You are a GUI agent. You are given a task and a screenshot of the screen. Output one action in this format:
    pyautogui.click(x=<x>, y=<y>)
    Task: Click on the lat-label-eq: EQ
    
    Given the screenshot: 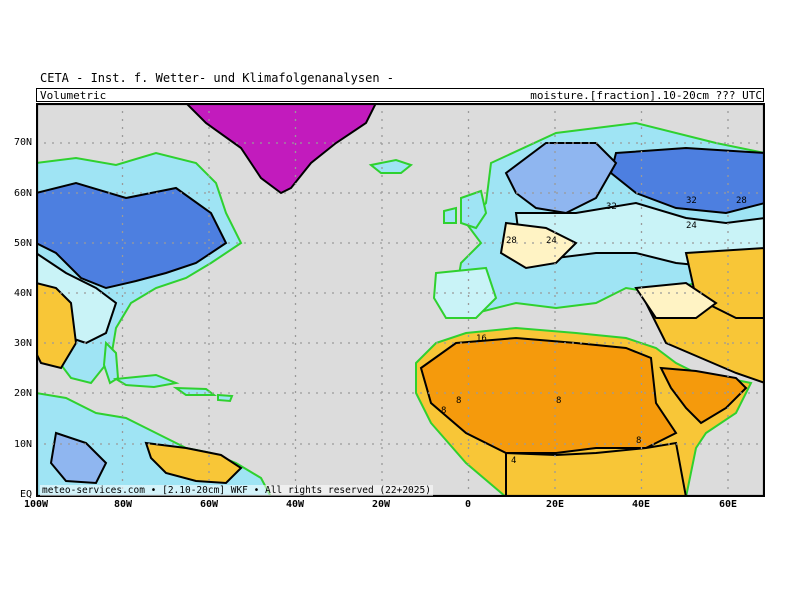 What is the action you would take?
    pyautogui.click(x=25, y=494)
    